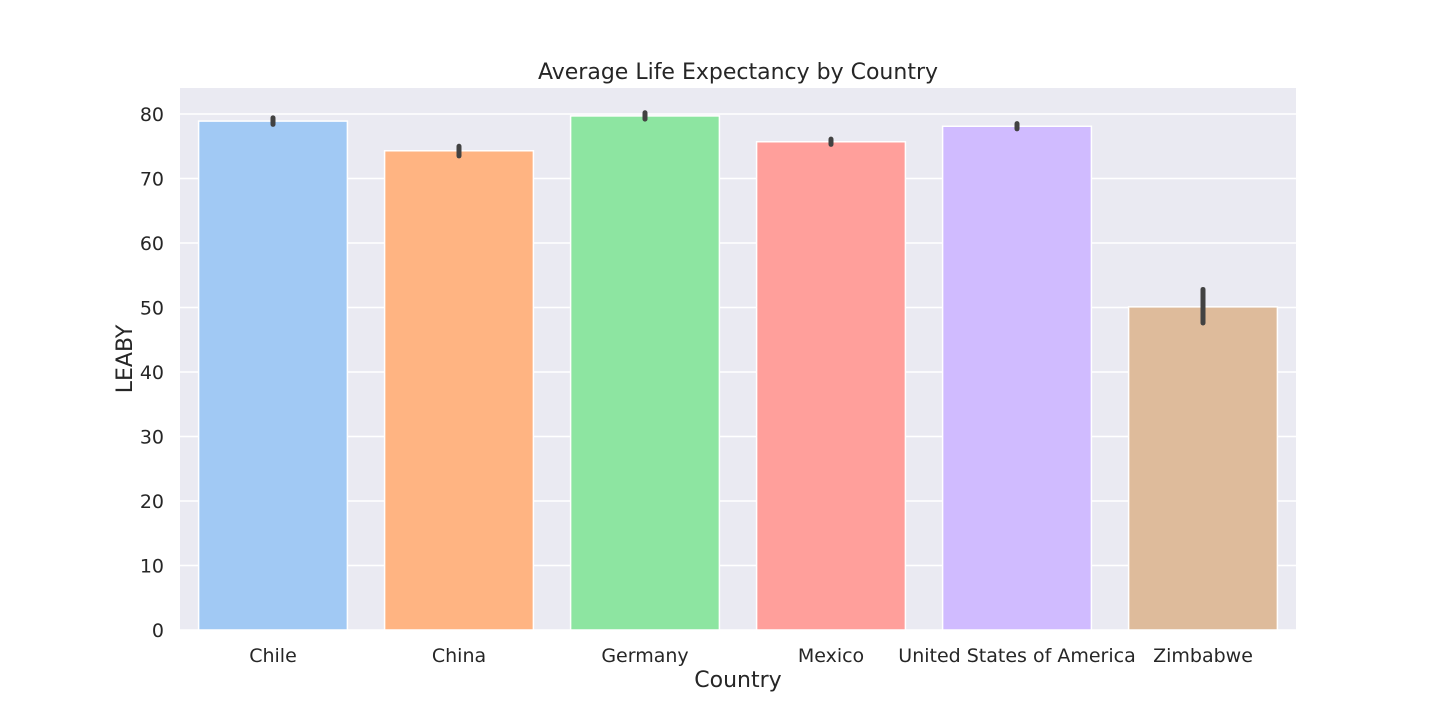 The height and width of the screenshot is (720, 1440). What do you see at coordinates (738, 72) in the screenshot?
I see `chart-title: Average Life Expectancy by Country` at bounding box center [738, 72].